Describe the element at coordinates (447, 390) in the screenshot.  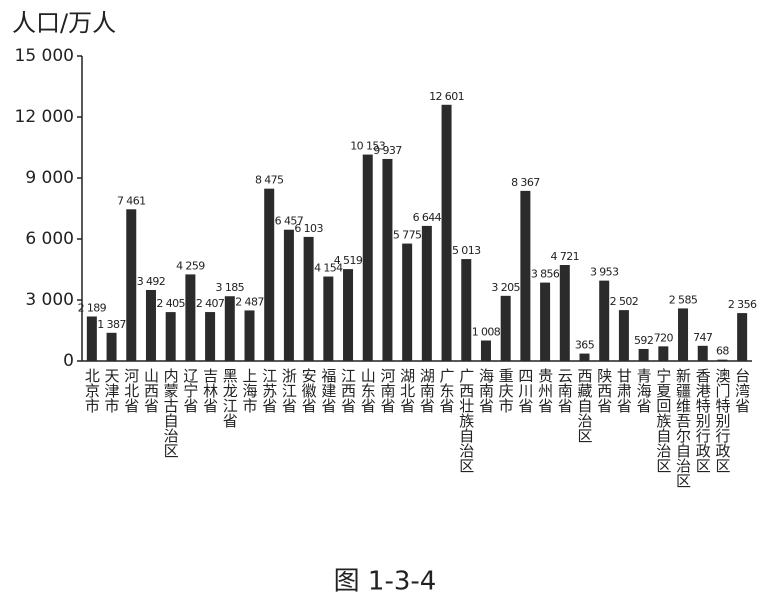
I see `x-tick-label: 广东省` at that location.